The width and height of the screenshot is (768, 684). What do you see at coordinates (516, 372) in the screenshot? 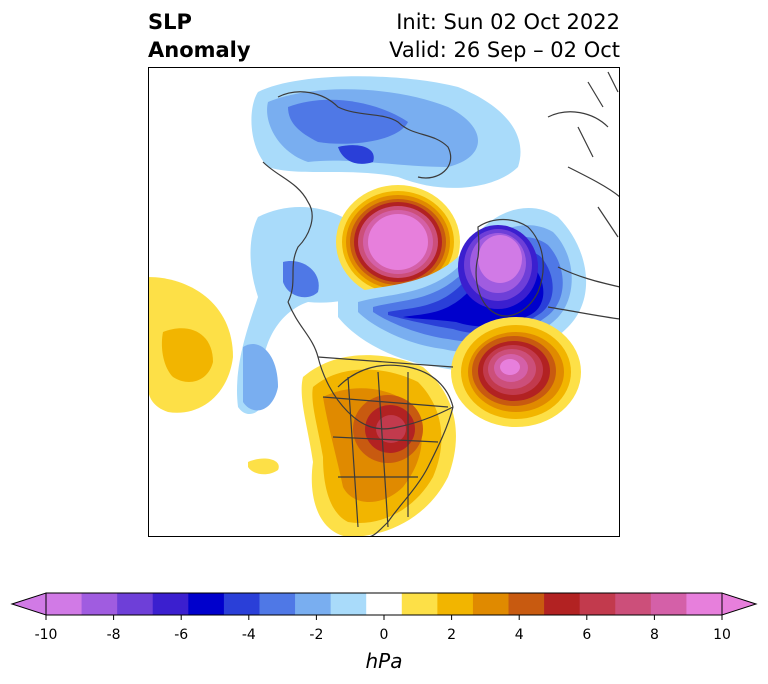
I see `positive-anomaly-atlantic` at bounding box center [516, 372].